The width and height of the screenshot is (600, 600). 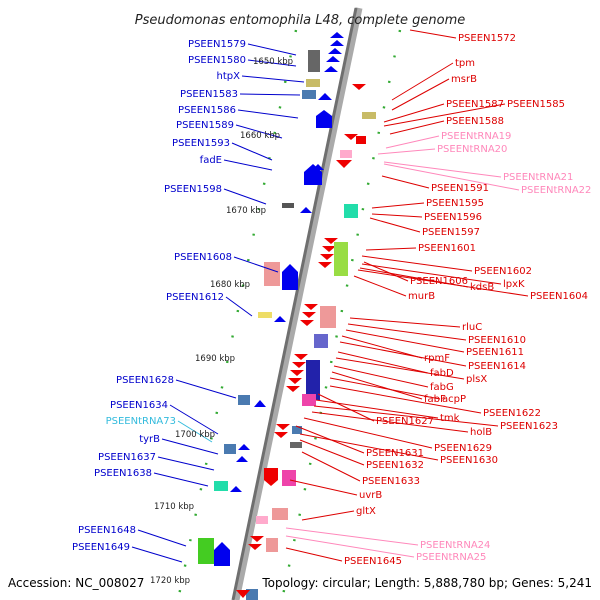 What do you see at coordinates (170, 581) in the screenshot?
I see `kbp-mark-1720-kbp: 1720 kbp` at bounding box center [170, 581].